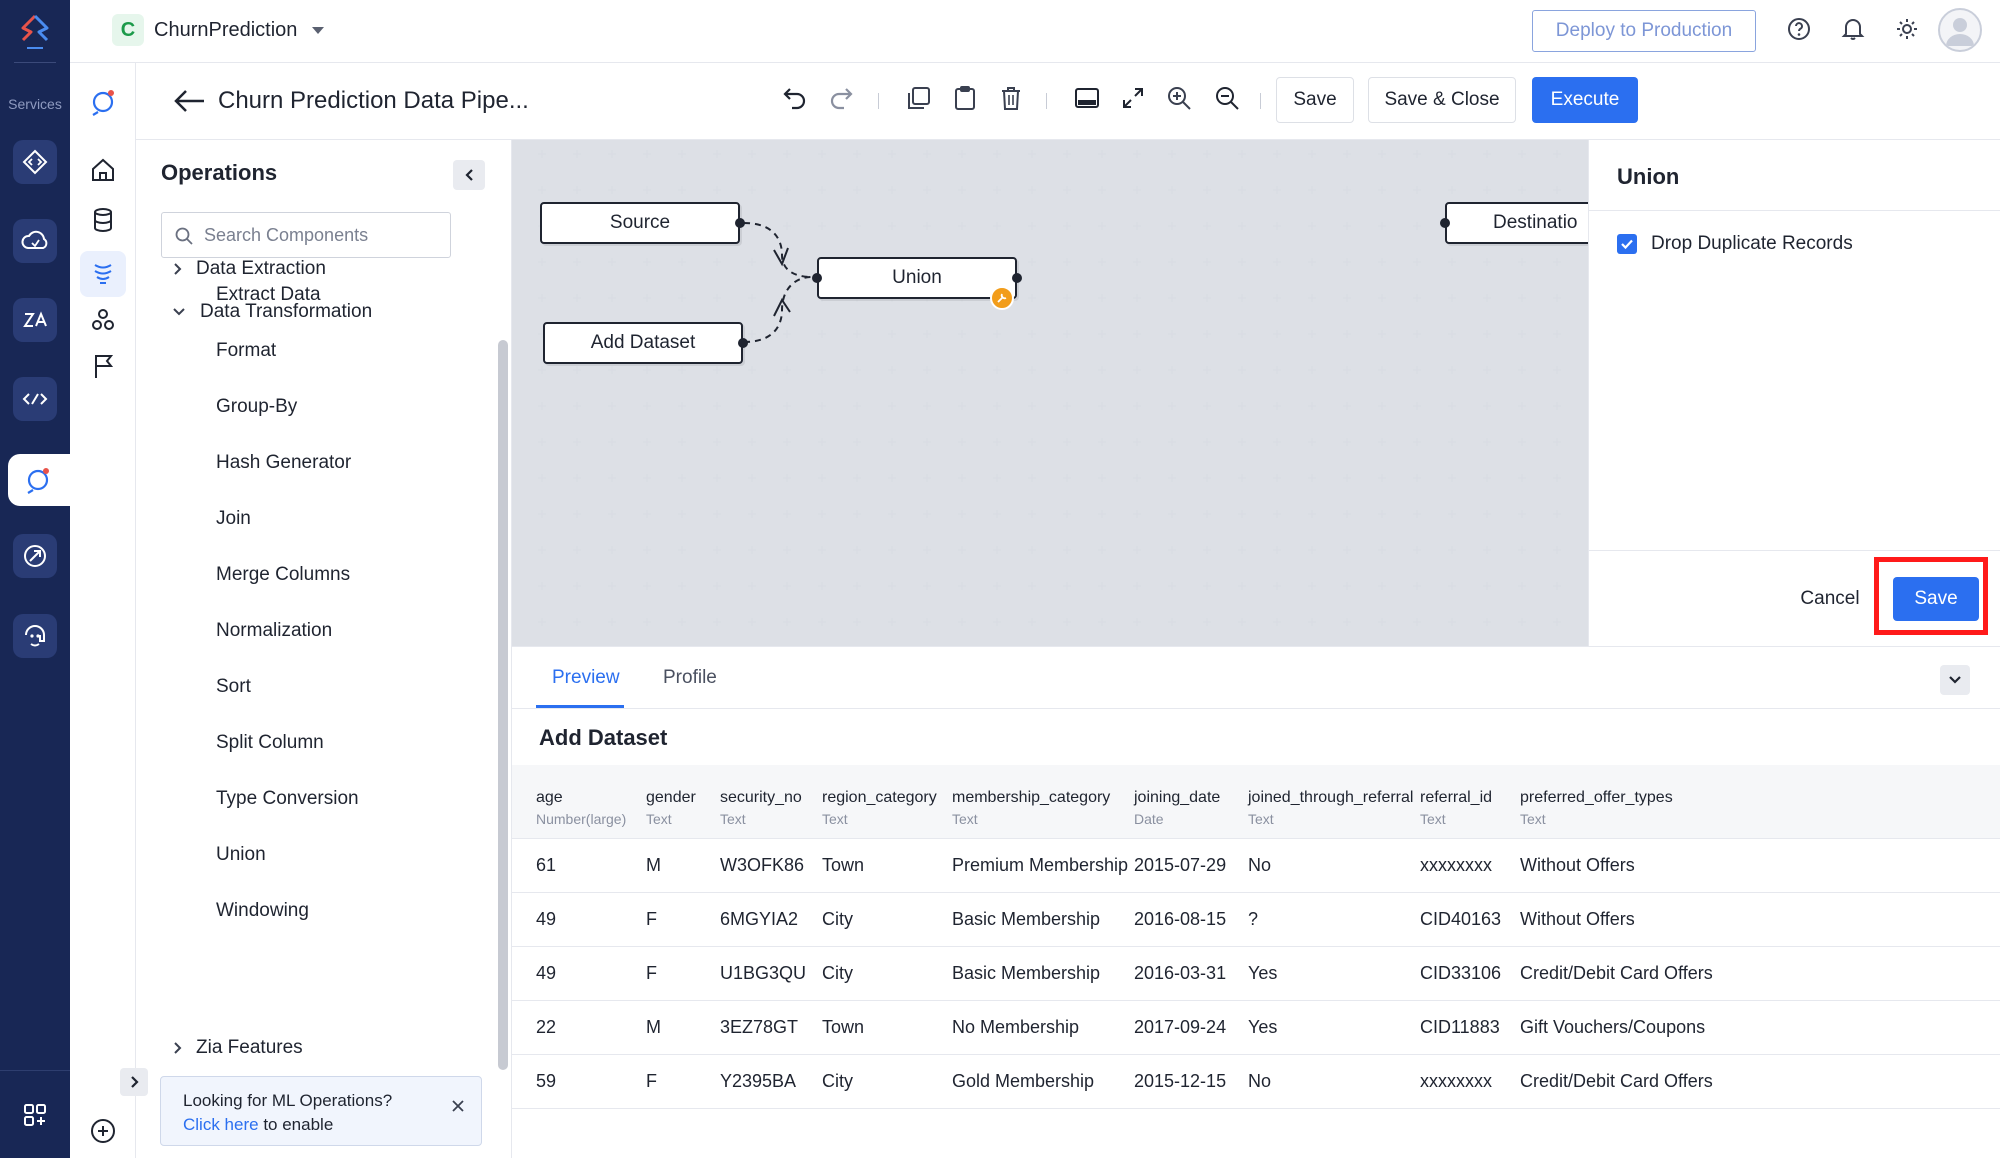 The height and width of the screenshot is (1158, 2000). I want to click on search-components-input, so click(319, 235).